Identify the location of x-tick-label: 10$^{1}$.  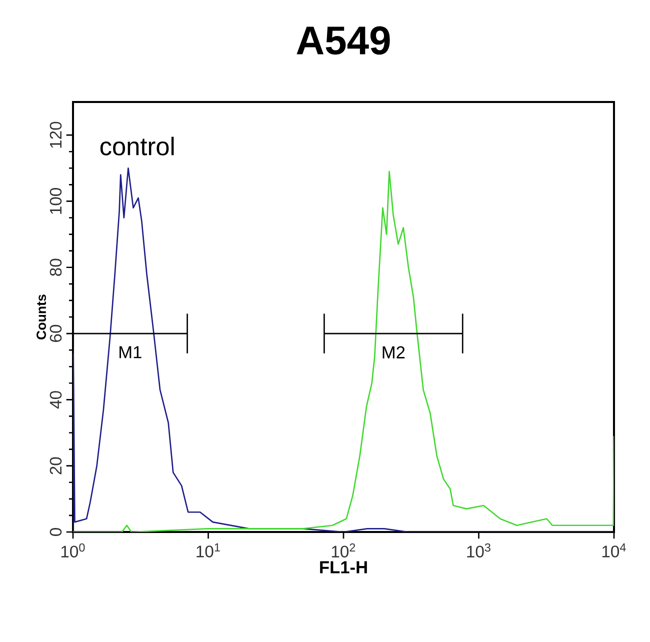
(208, 550).